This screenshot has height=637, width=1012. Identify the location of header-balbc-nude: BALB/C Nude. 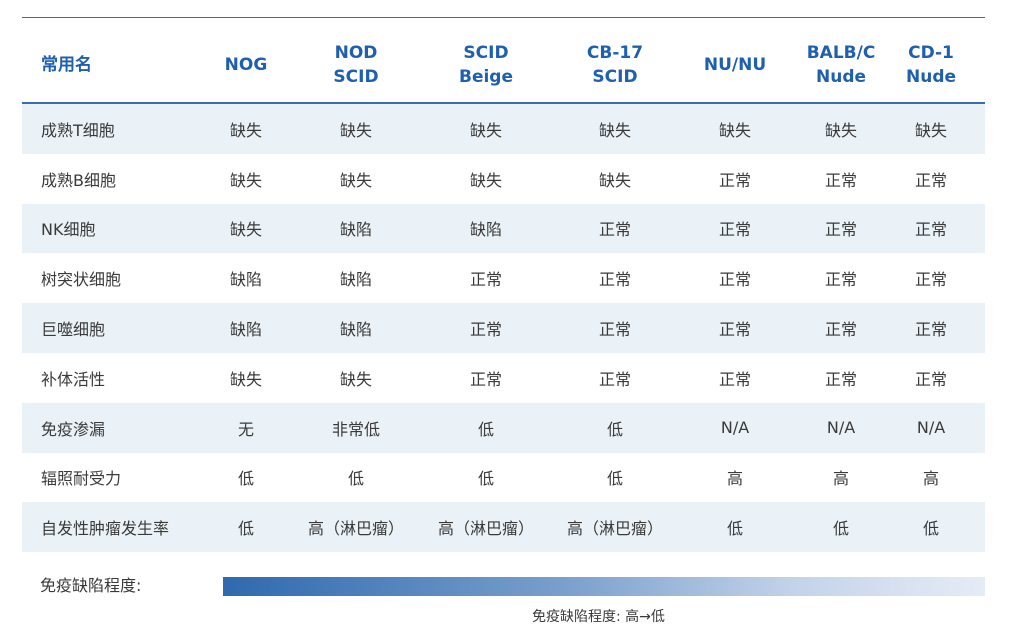
(841, 66).